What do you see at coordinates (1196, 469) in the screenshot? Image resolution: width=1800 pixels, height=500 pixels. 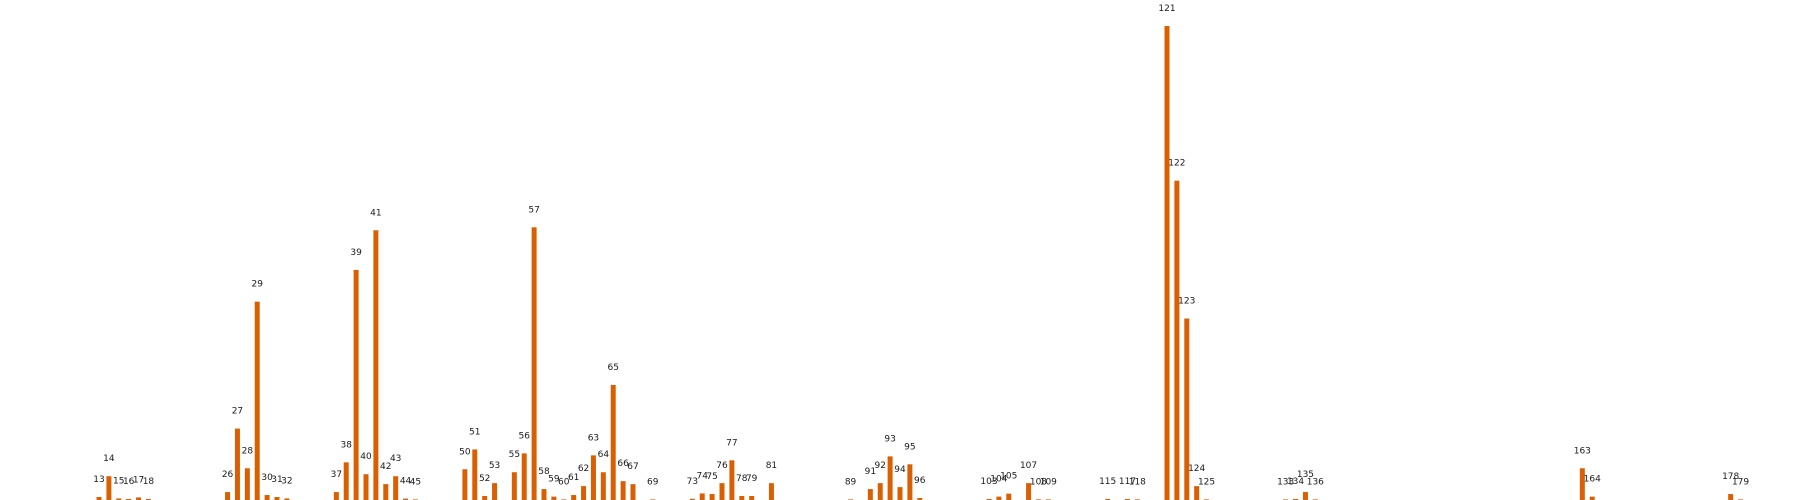 I see `bar-label-124: 124` at bounding box center [1196, 469].